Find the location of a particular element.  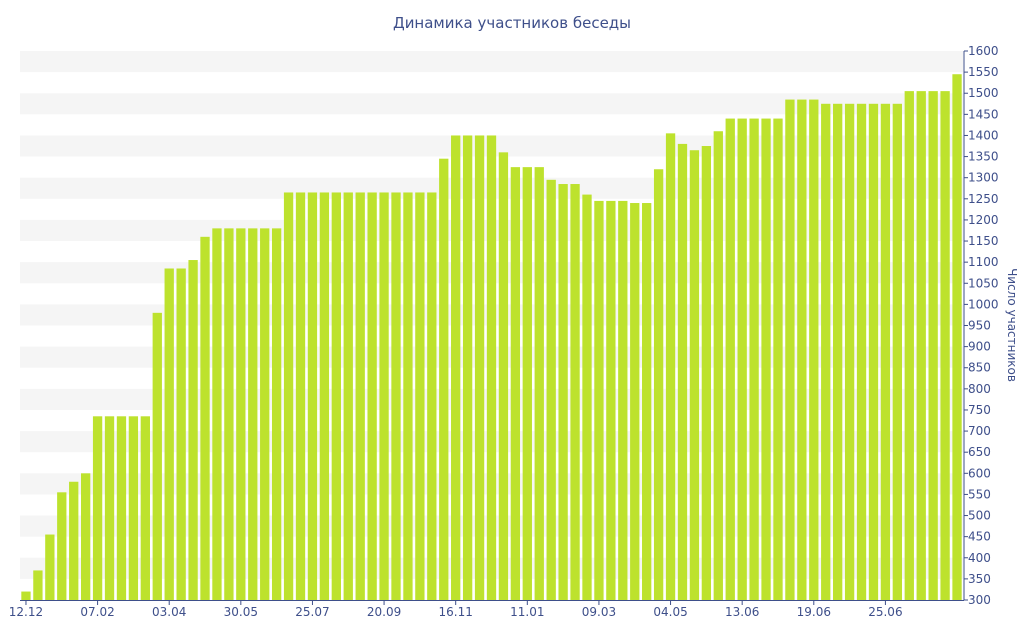

y-tick-label: 1250 is located at coordinates (983, 199).